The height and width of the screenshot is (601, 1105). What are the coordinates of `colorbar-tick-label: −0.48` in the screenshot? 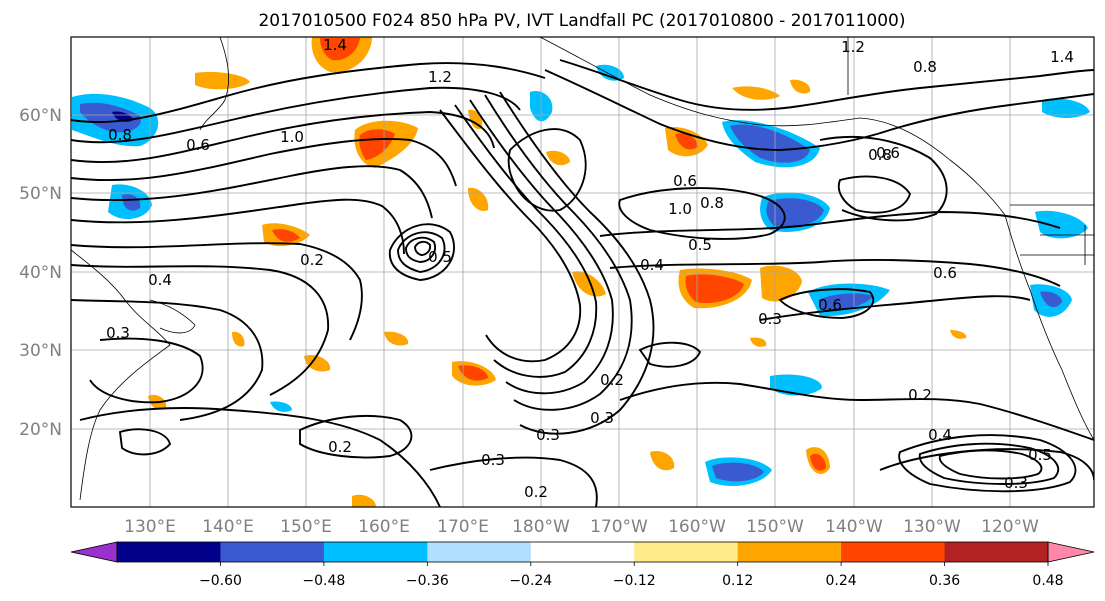 It's located at (323, 581).